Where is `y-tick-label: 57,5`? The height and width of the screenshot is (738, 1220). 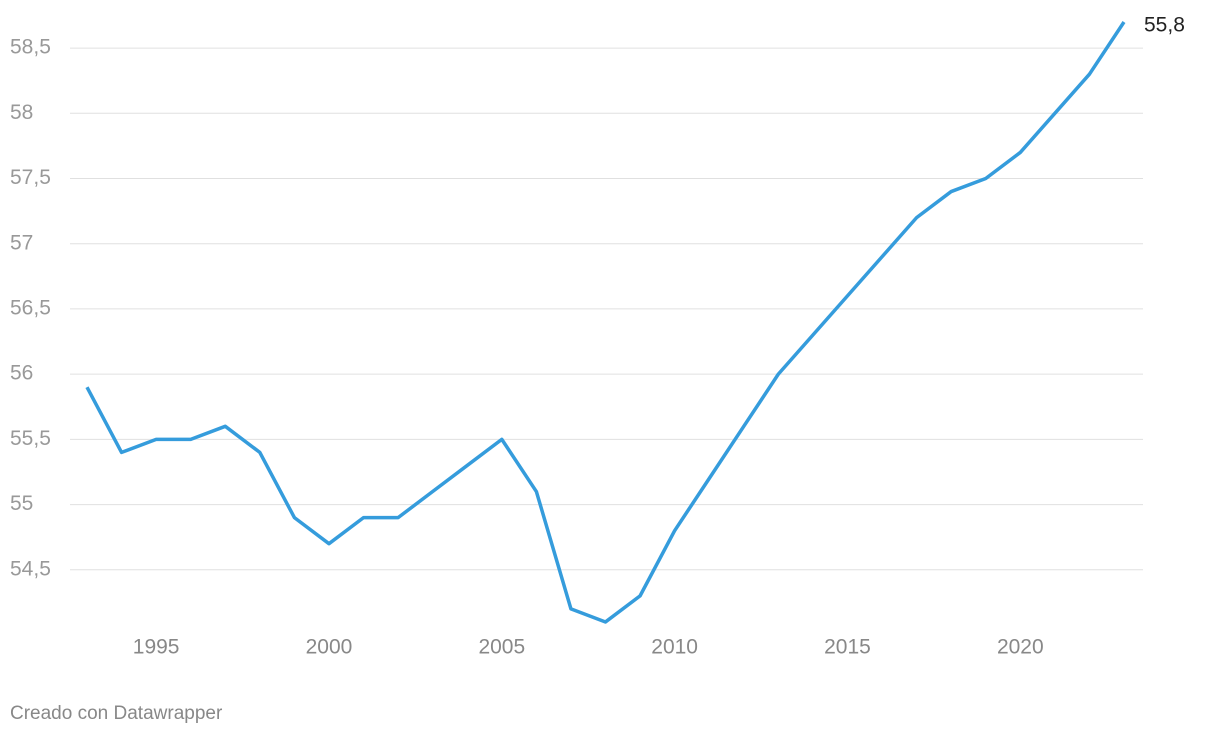
y-tick-label: 57,5 is located at coordinates (30, 177).